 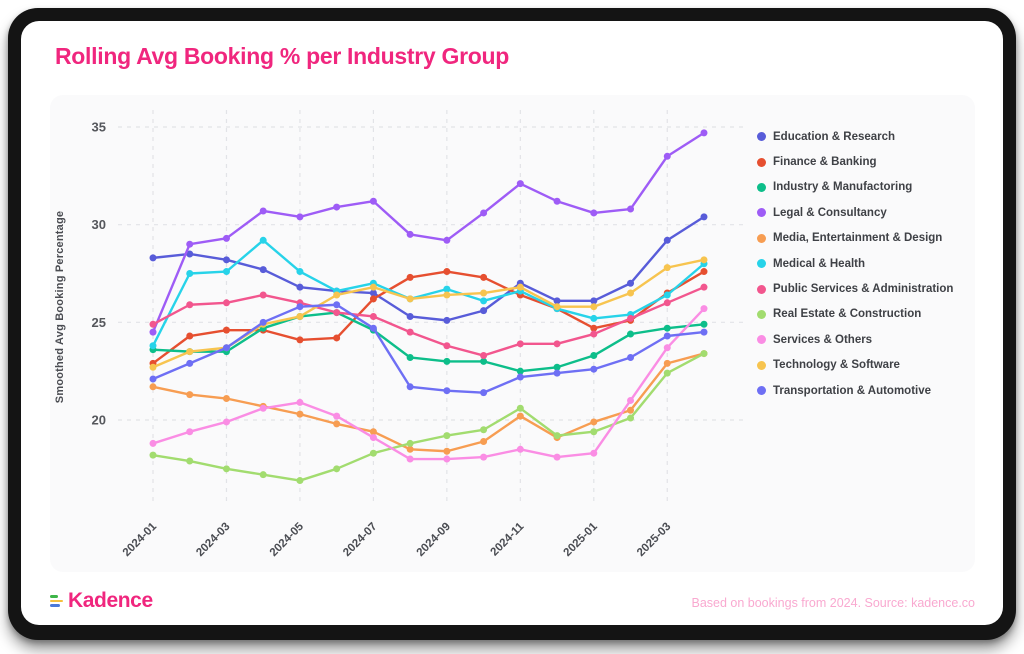 I want to click on y-tick-label: 25, so click(x=99, y=322).